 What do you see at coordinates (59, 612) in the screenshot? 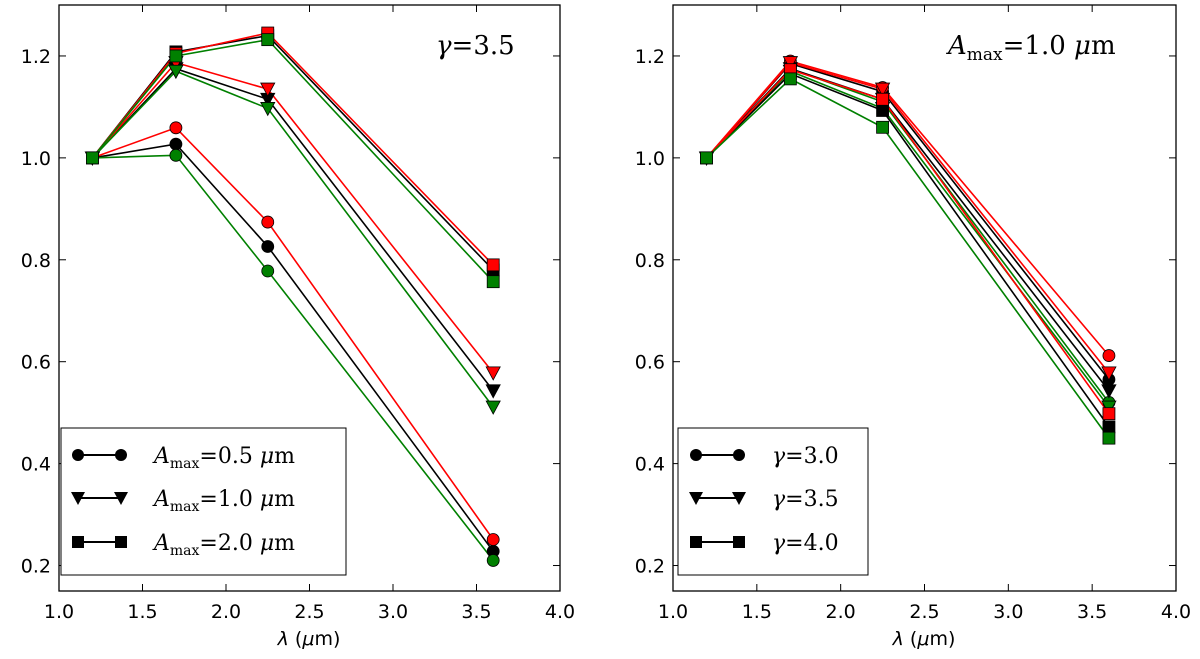
I see `left-x-tick-label: 1.0` at bounding box center [59, 612].